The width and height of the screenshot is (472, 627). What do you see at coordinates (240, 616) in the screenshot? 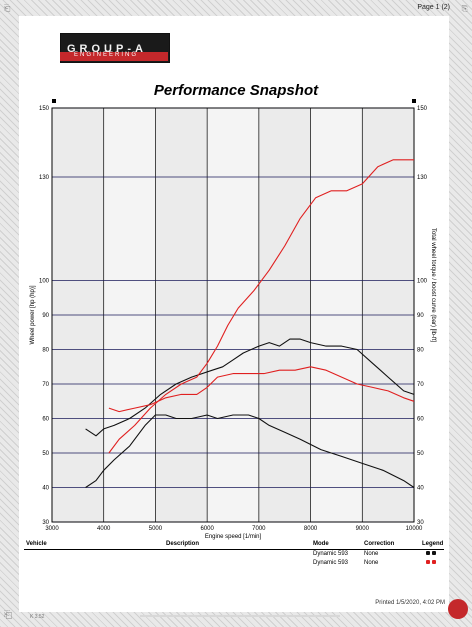
I see `footer-divider` at bounding box center [240, 616].